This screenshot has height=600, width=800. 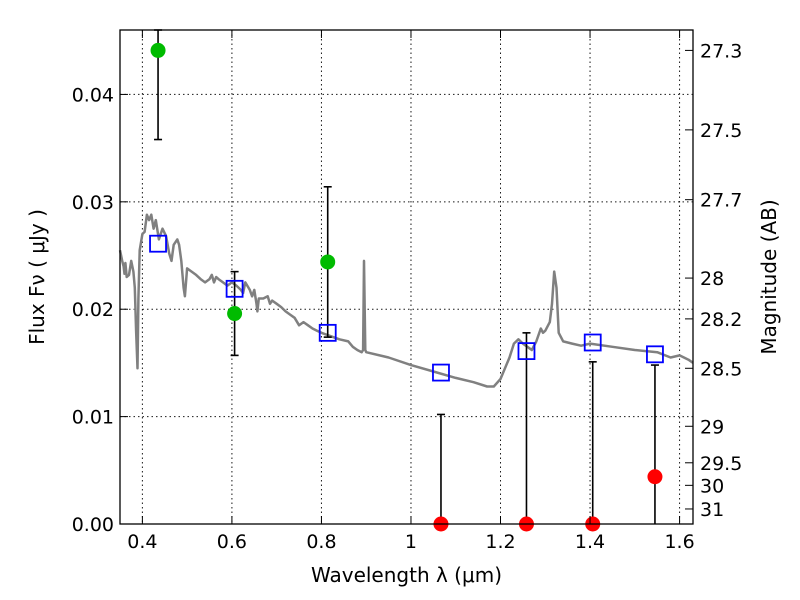 What do you see at coordinates (712, 427) in the screenshot?
I see `right-tick-label: 29` at bounding box center [712, 427].